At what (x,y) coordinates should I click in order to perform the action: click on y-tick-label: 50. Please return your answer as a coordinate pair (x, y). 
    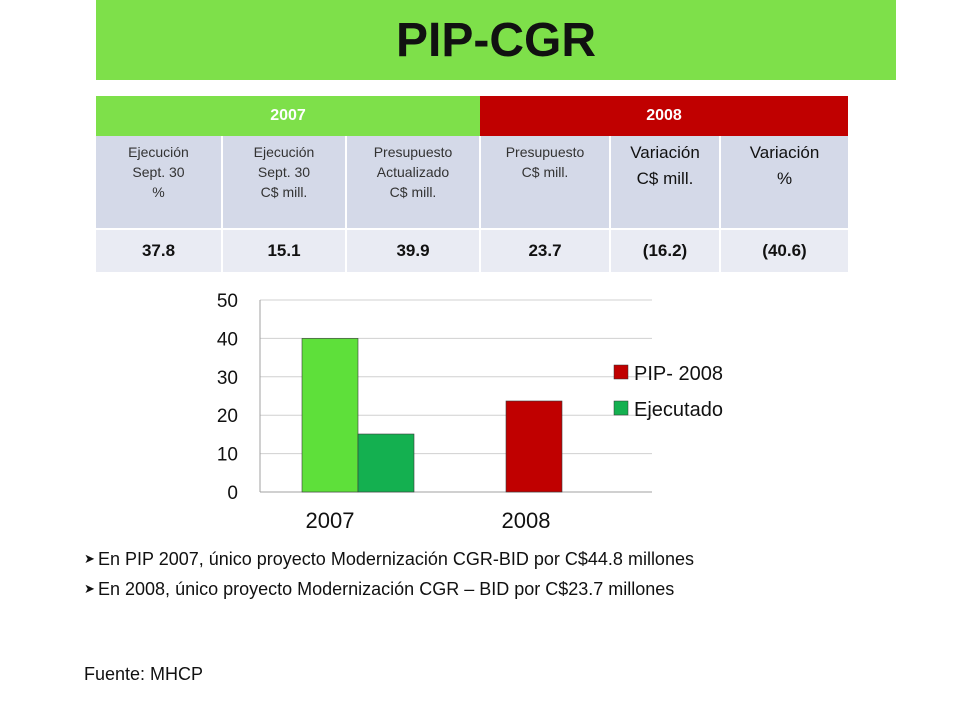
    Looking at the image, I should click on (227, 301).